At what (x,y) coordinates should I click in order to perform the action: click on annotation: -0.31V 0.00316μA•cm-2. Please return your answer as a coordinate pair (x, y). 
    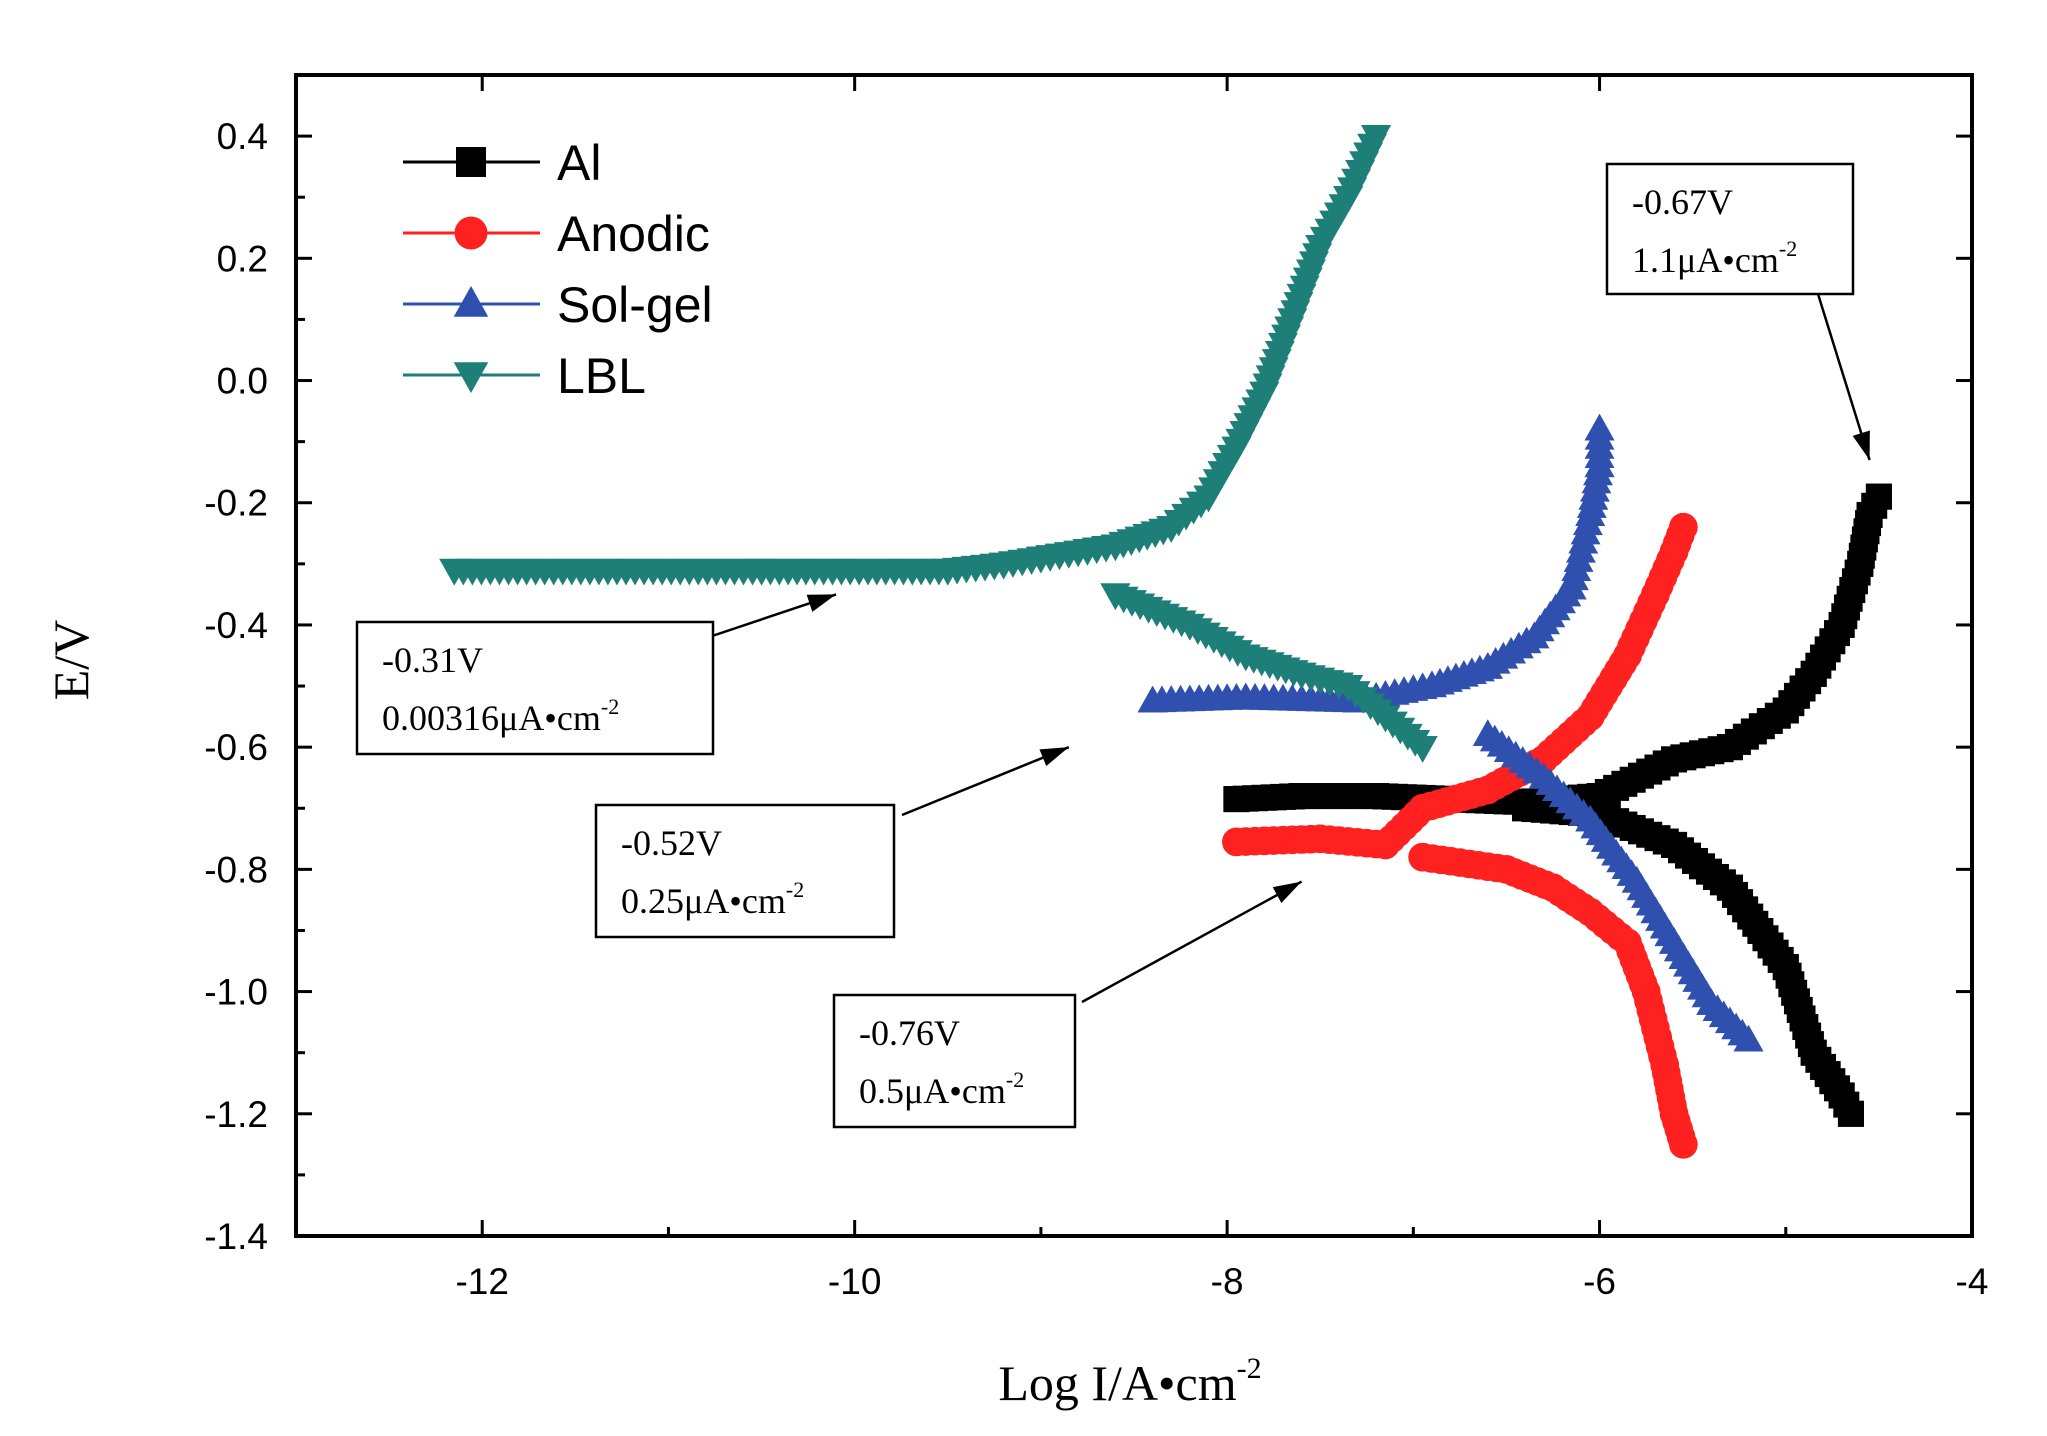
    Looking at the image, I should click on (596, 674).